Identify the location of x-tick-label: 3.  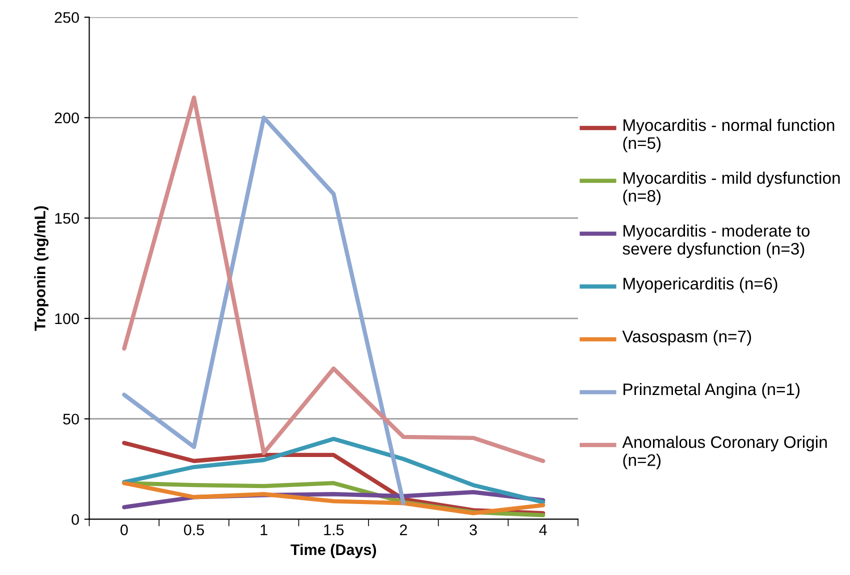
(473, 530).